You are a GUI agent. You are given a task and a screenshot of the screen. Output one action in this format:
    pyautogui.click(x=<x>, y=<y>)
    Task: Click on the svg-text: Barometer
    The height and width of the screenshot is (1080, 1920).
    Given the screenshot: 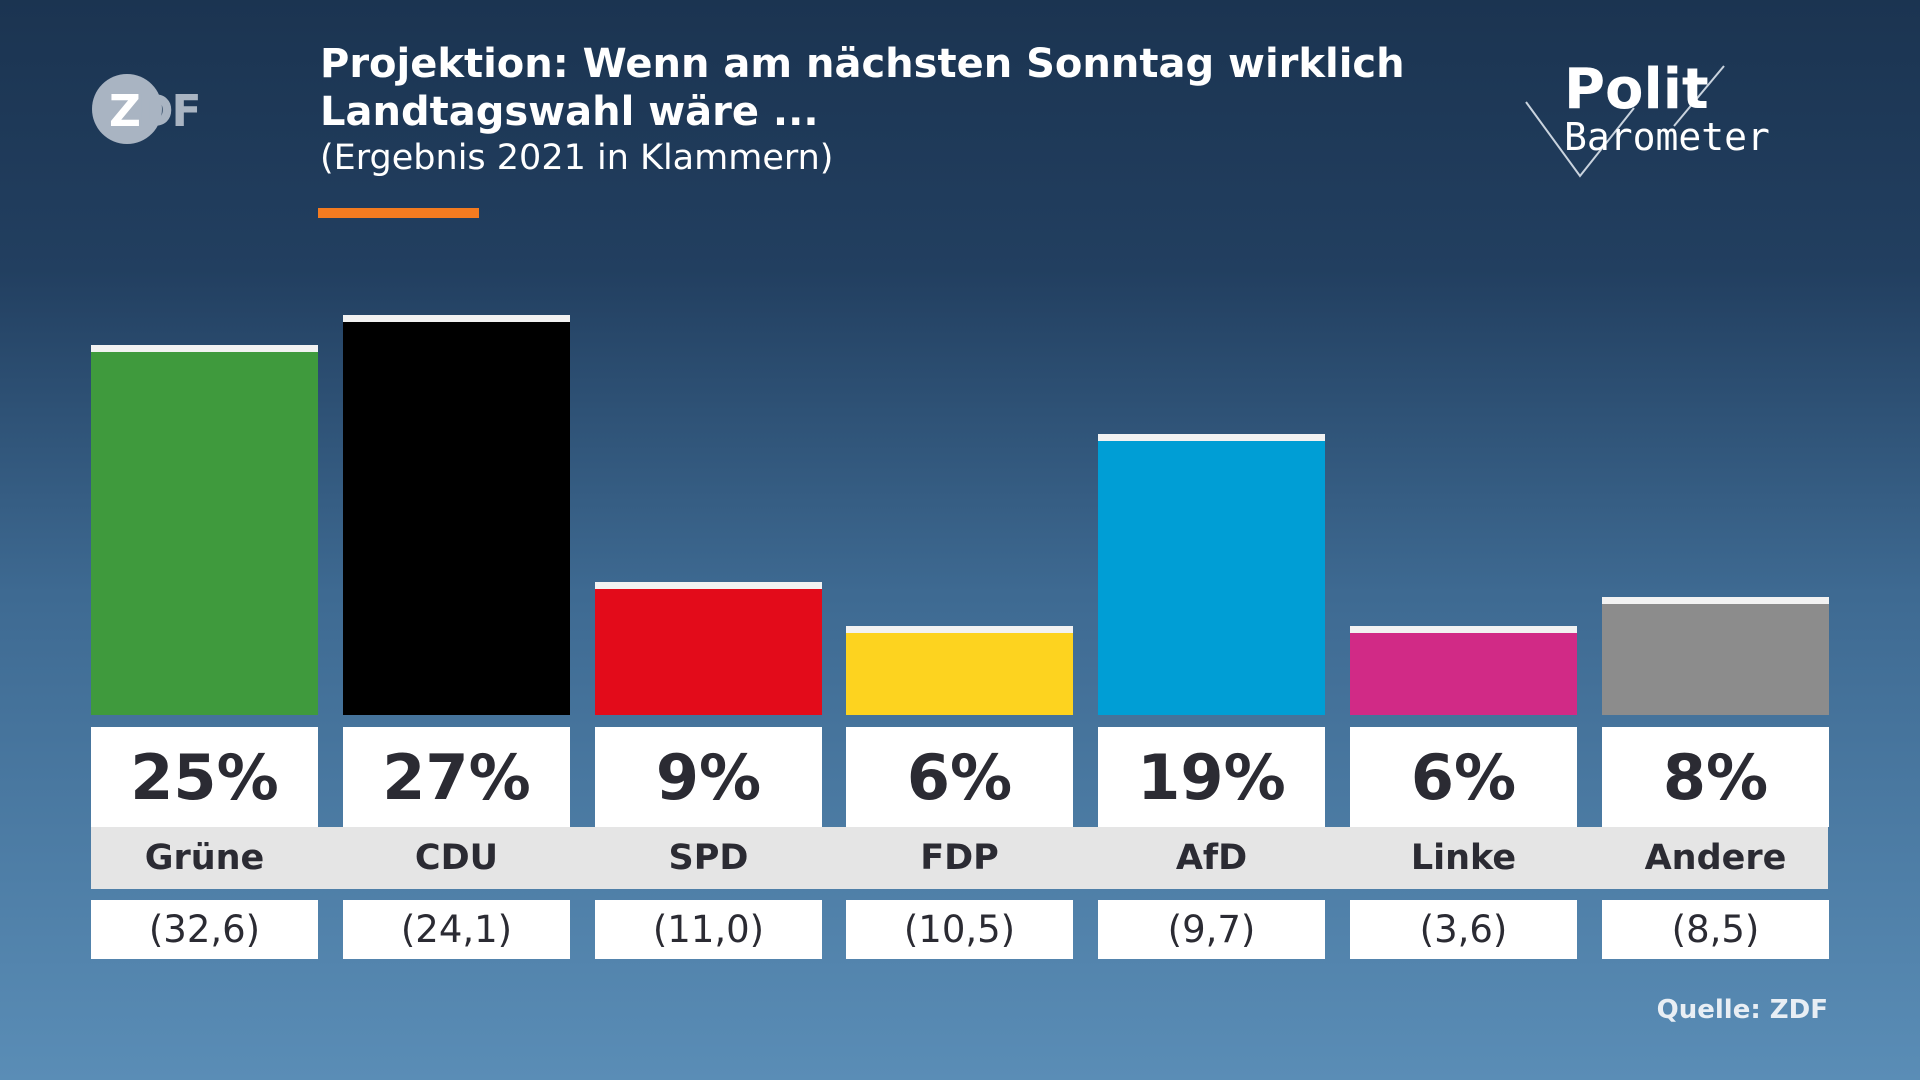 What is the action you would take?
    pyautogui.click(x=1667, y=137)
    